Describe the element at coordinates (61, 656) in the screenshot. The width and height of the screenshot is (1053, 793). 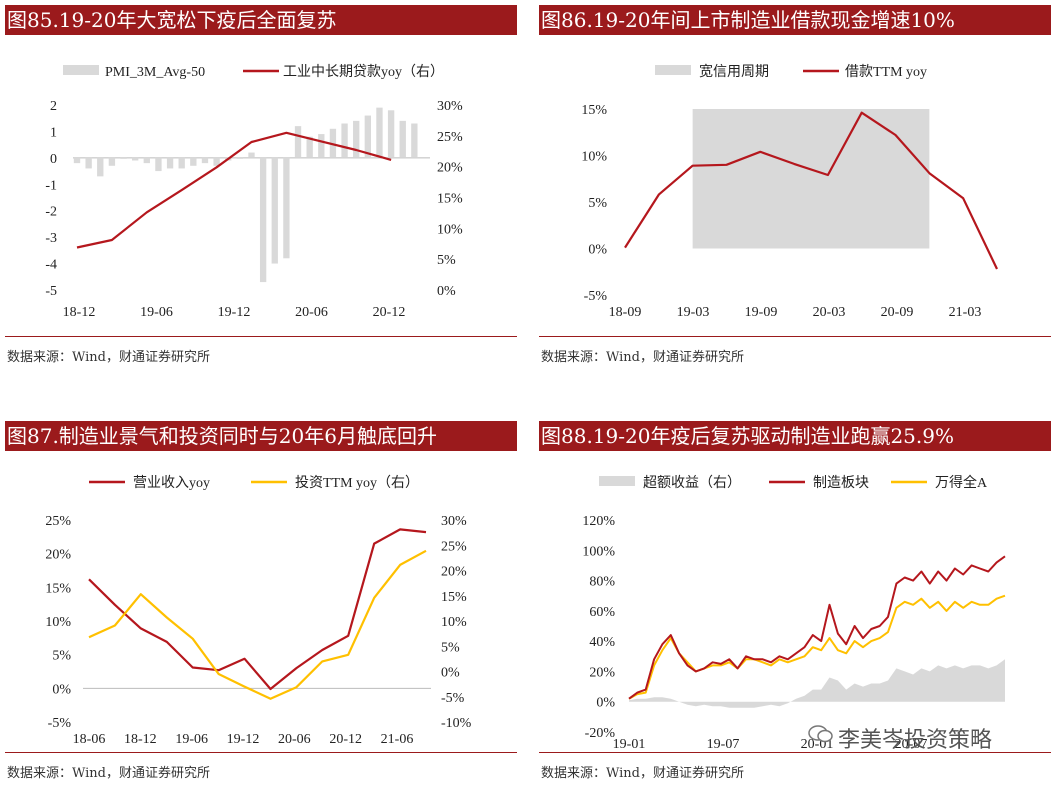
I see `y-left-tick-label: 5%` at that location.